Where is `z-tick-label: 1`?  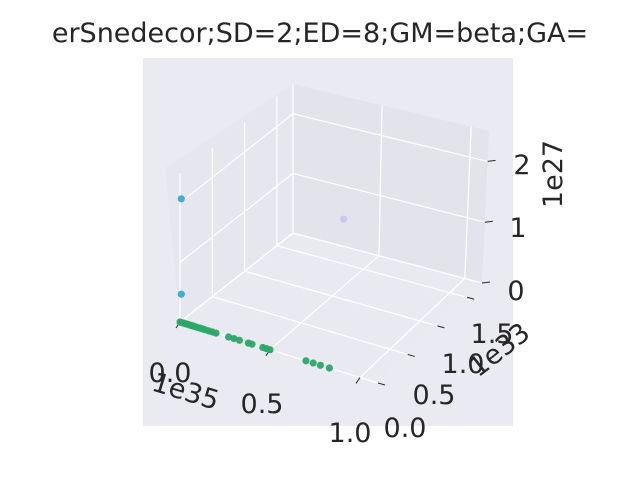
z-tick-label: 1 is located at coordinates (517, 228).